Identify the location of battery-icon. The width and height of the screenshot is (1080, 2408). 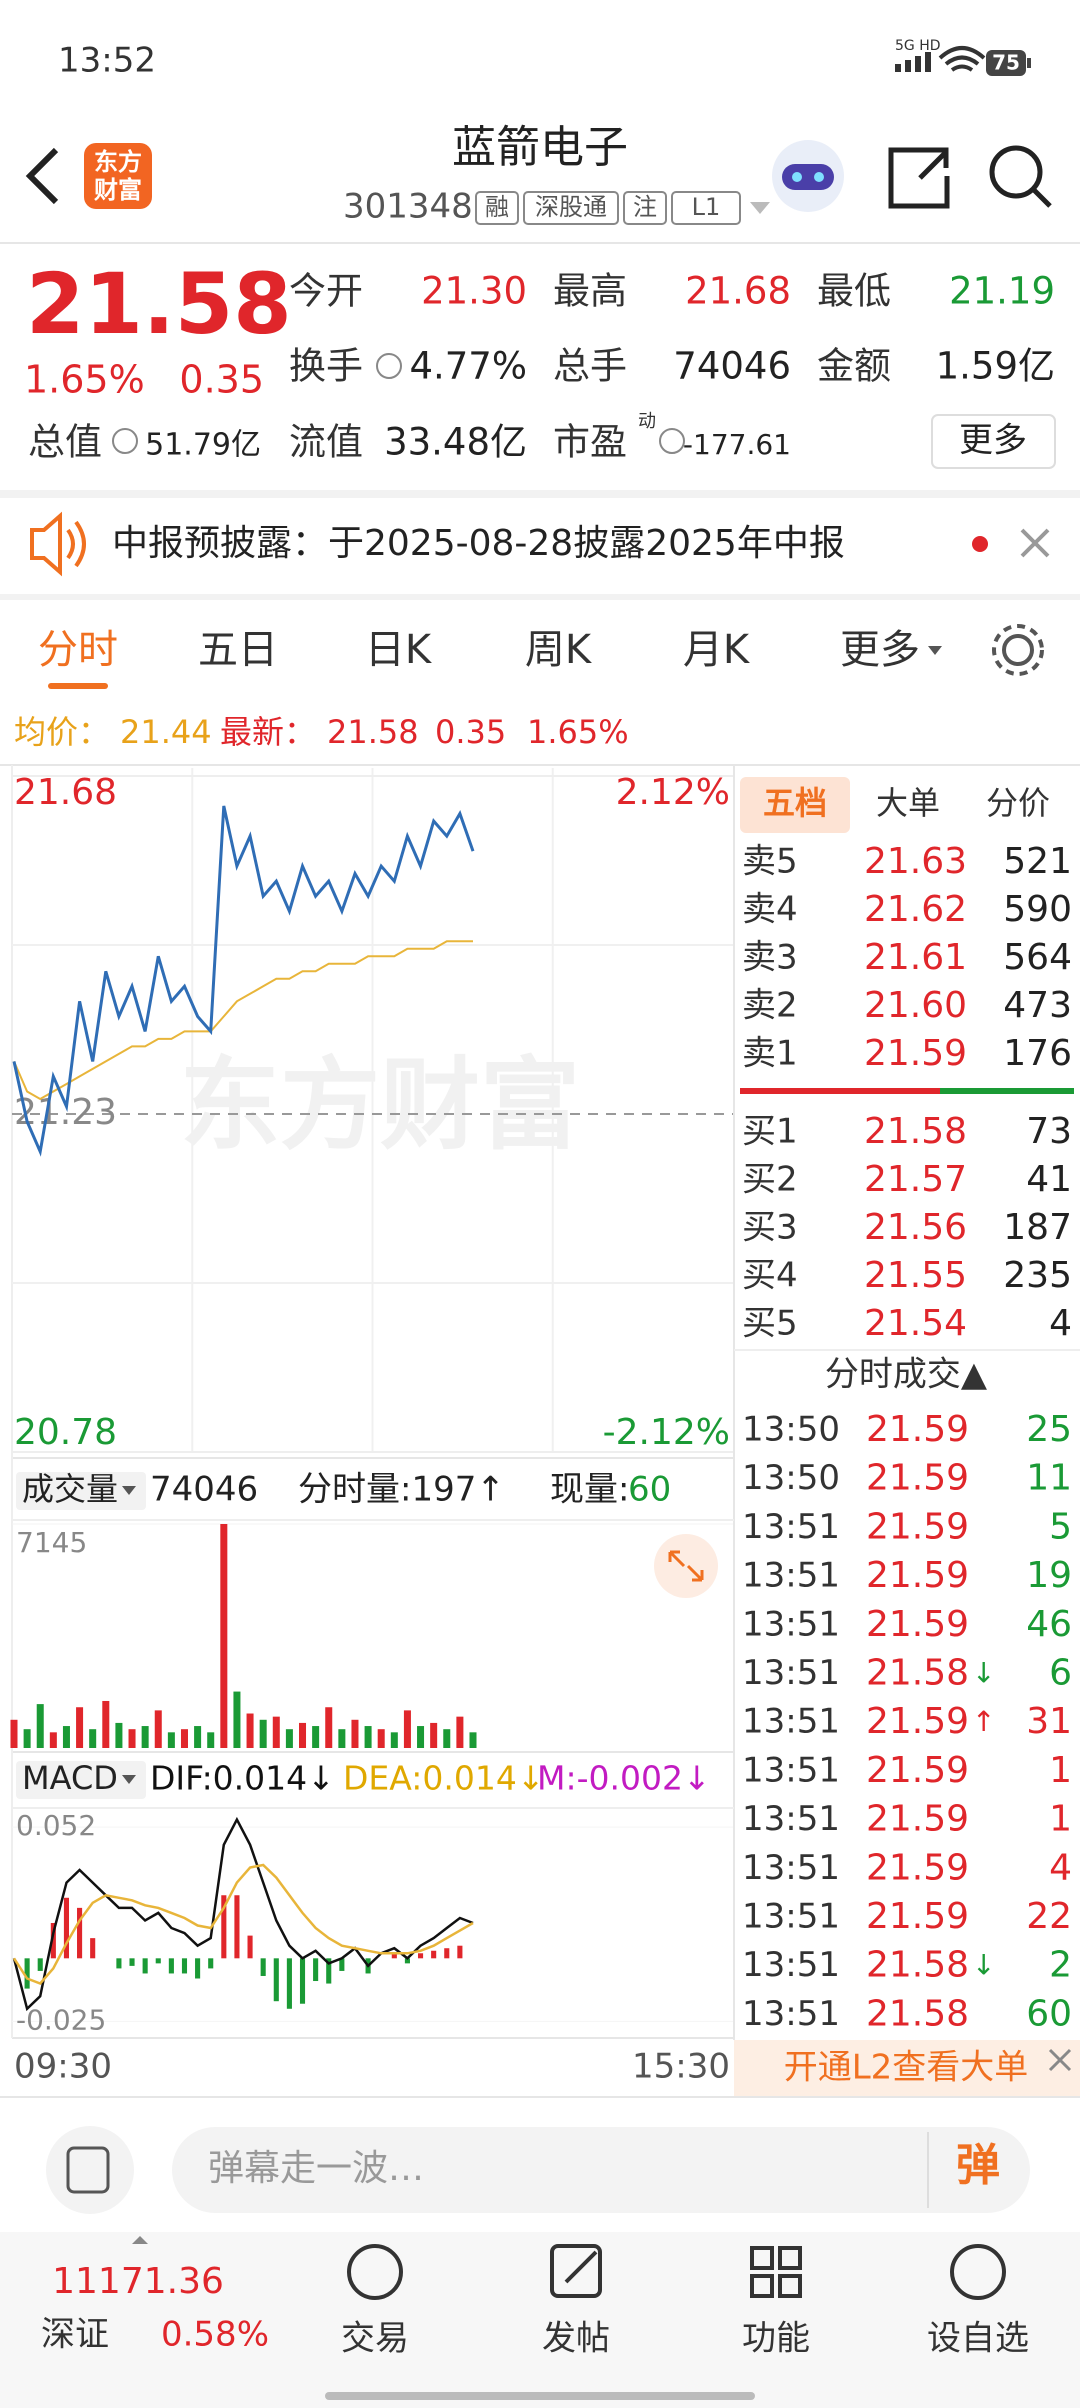
(1006, 63).